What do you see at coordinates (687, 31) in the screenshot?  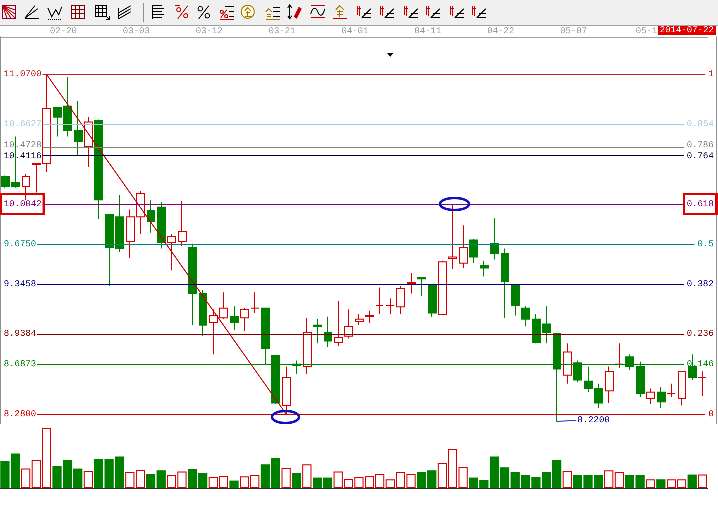 I see `text: 2014-07-22` at bounding box center [687, 31].